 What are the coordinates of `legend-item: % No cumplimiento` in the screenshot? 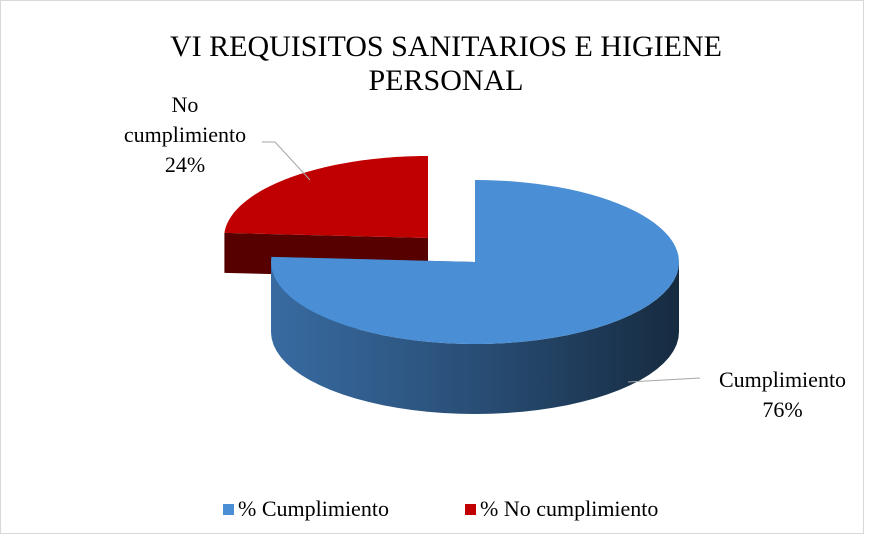 It's located at (561, 509).